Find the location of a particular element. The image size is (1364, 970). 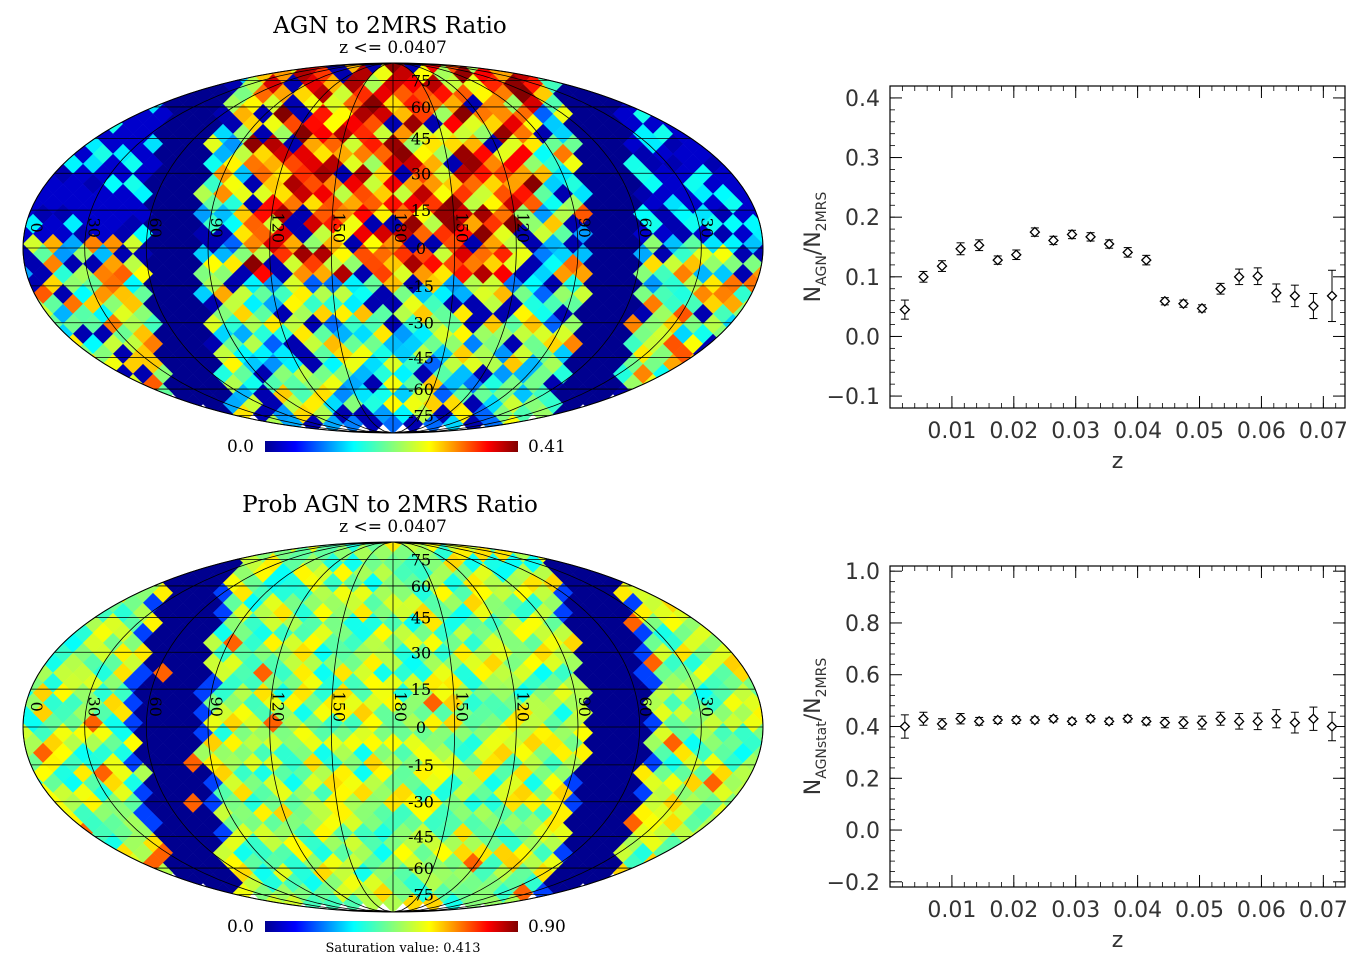

x-tick-label: 0.06 is located at coordinates (1261, 431).